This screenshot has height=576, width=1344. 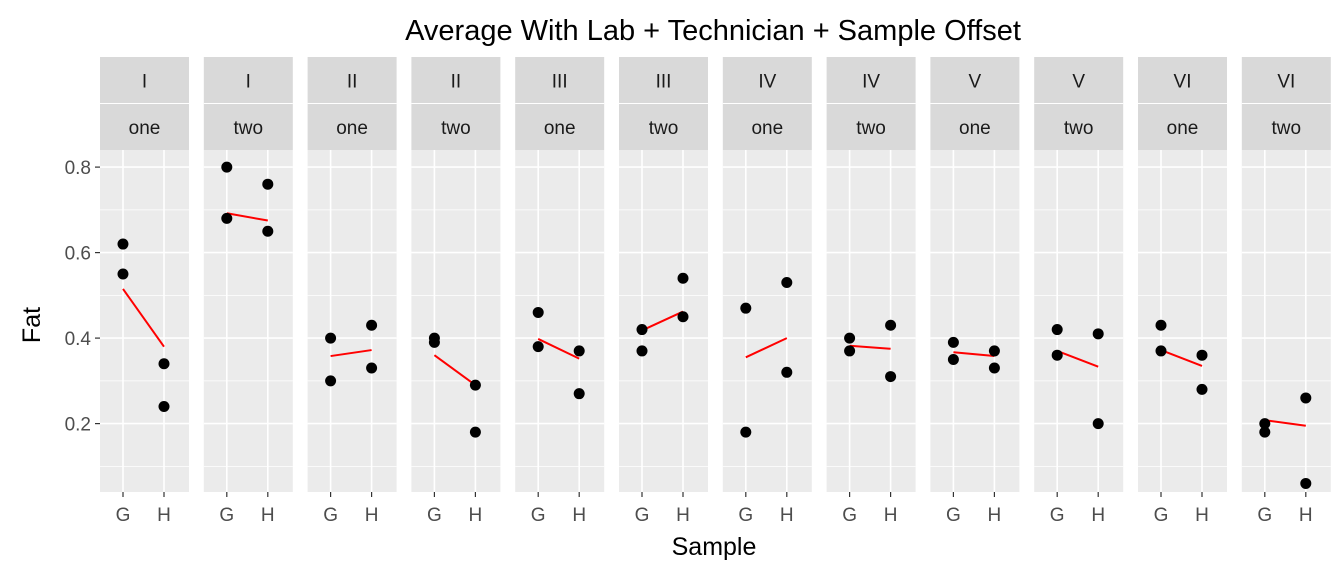 I want to click on strip-label-lab: II, so click(x=352, y=81).